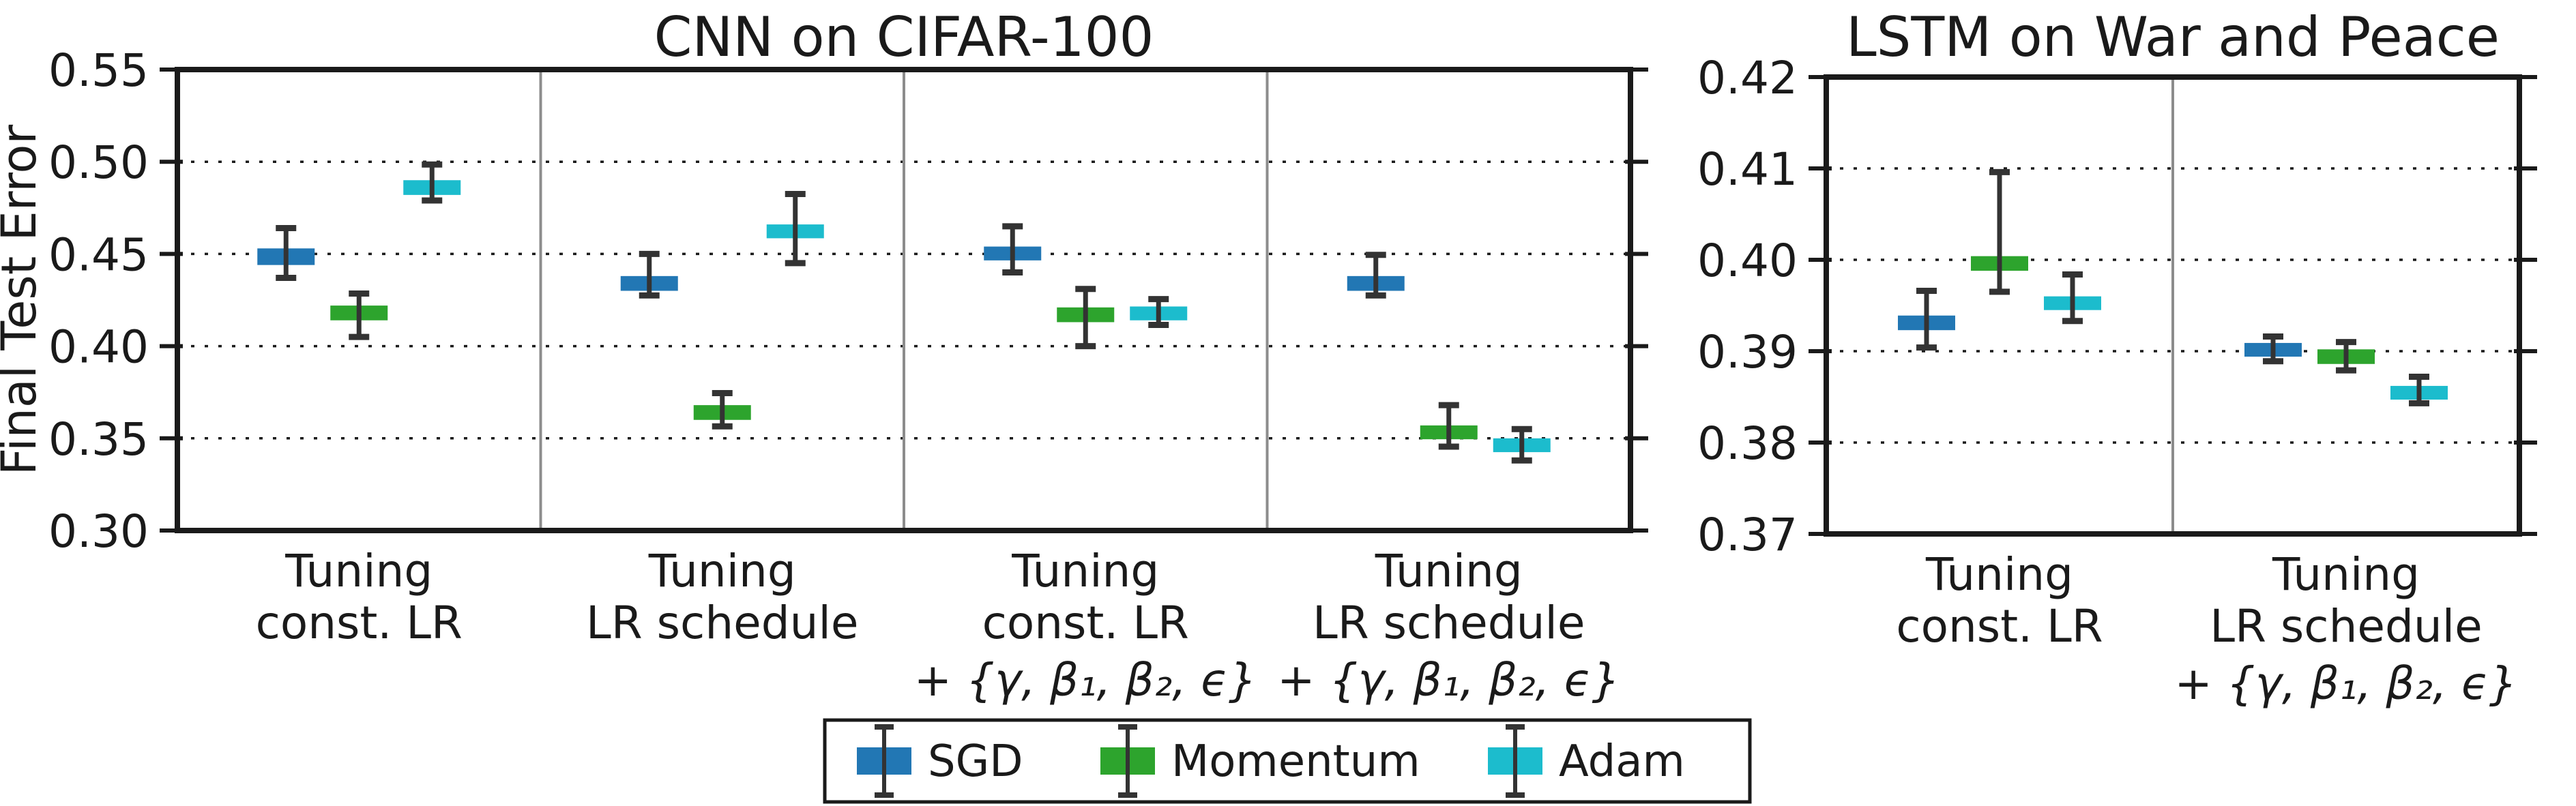 The image size is (2576, 806). What do you see at coordinates (1449, 571) in the screenshot?
I see `x-group-label-line1-group4: Tuning` at bounding box center [1449, 571].